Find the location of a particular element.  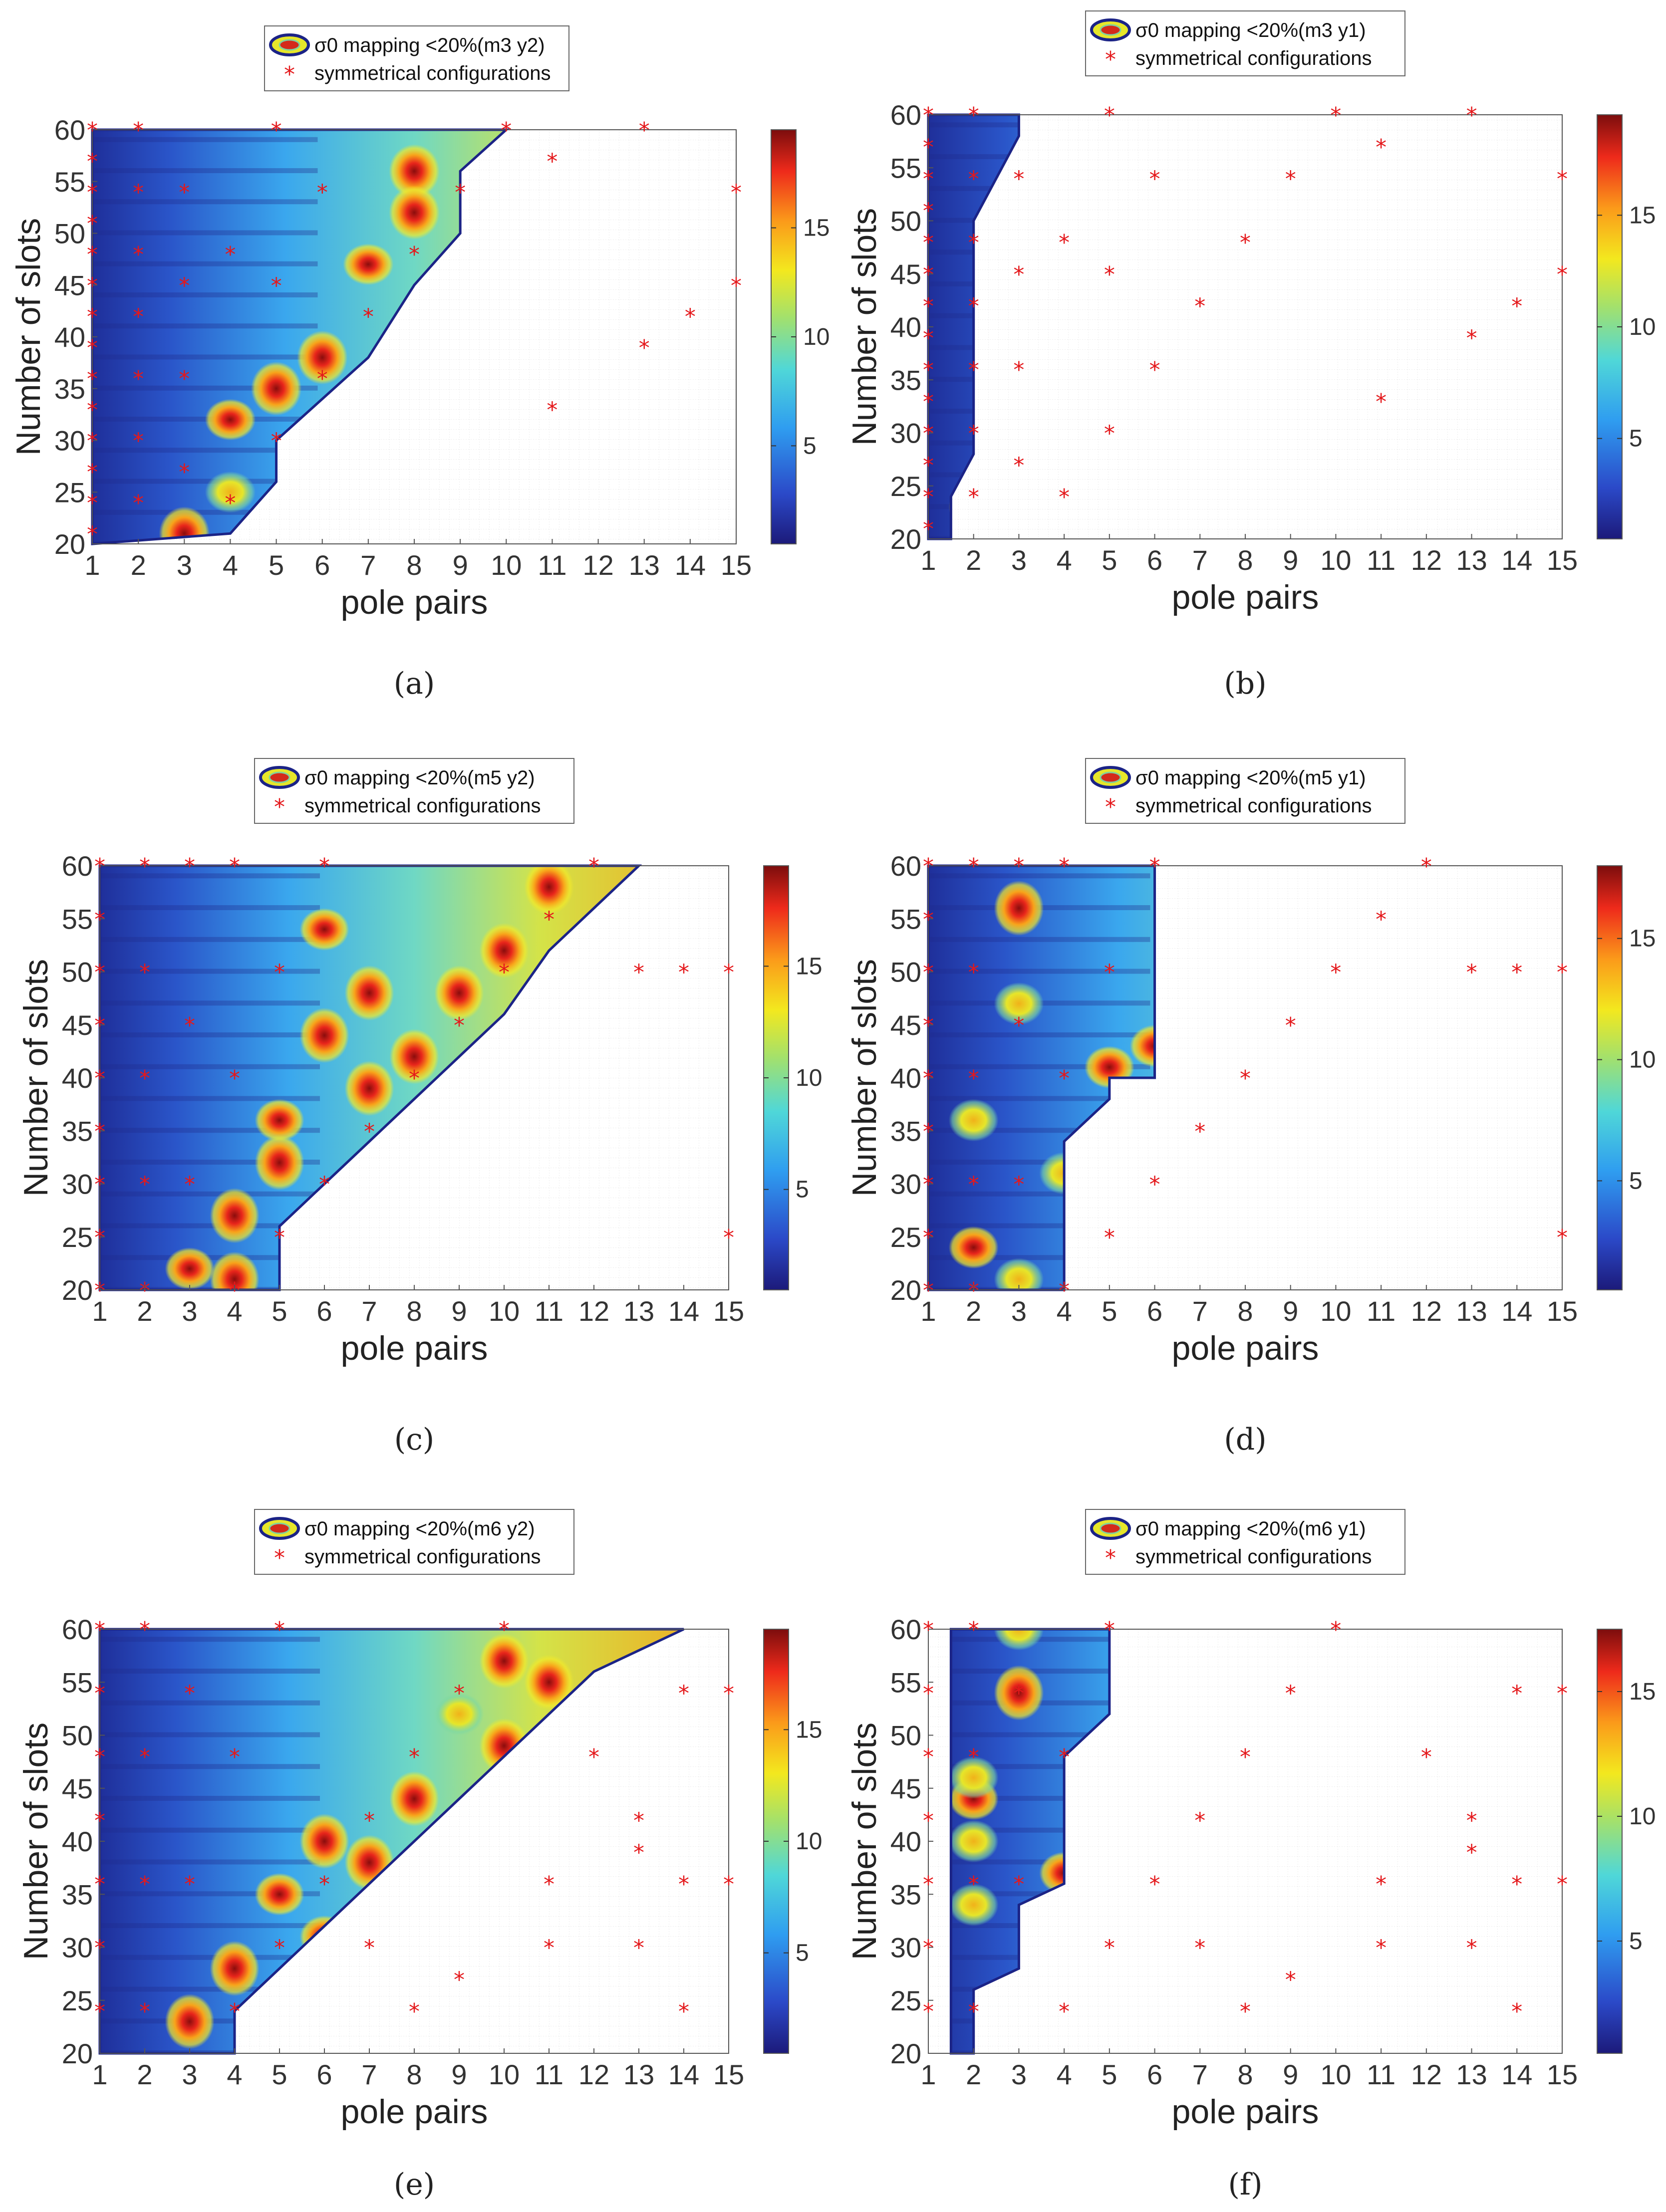

legend-box is located at coordinates (414, 1542).